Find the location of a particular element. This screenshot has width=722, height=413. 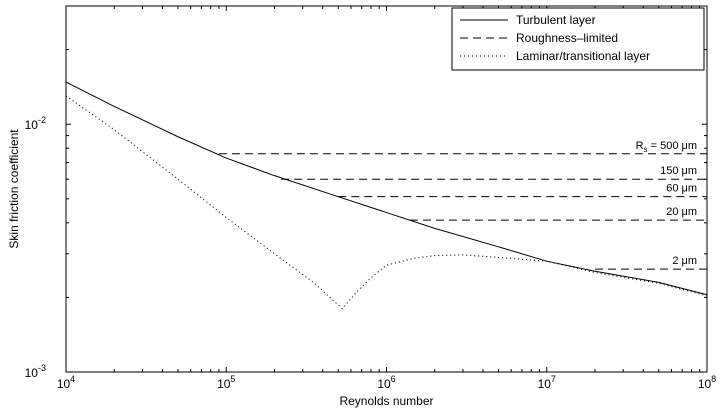

x-tick-label-0: 10⁴ is located at coordinates (66, 382).